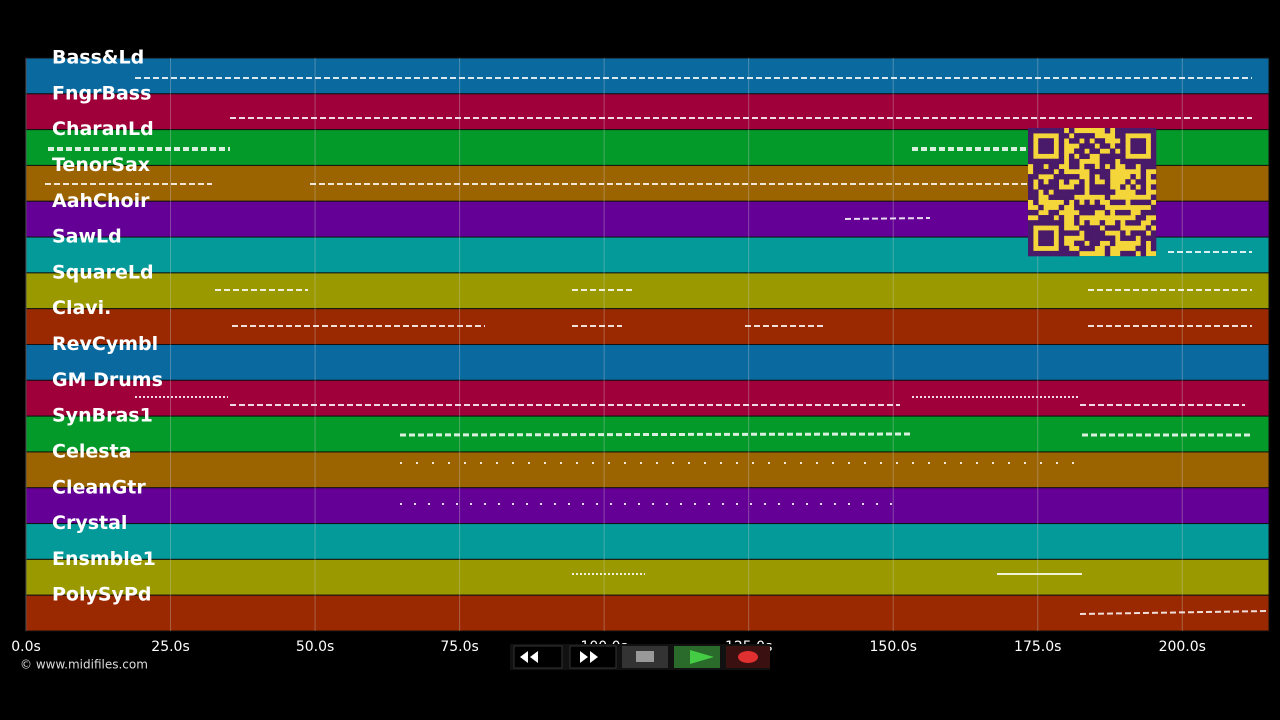 Image resolution: width=1280 pixels, height=720 pixels. I want to click on tick-label: 75.0s, so click(459, 647).